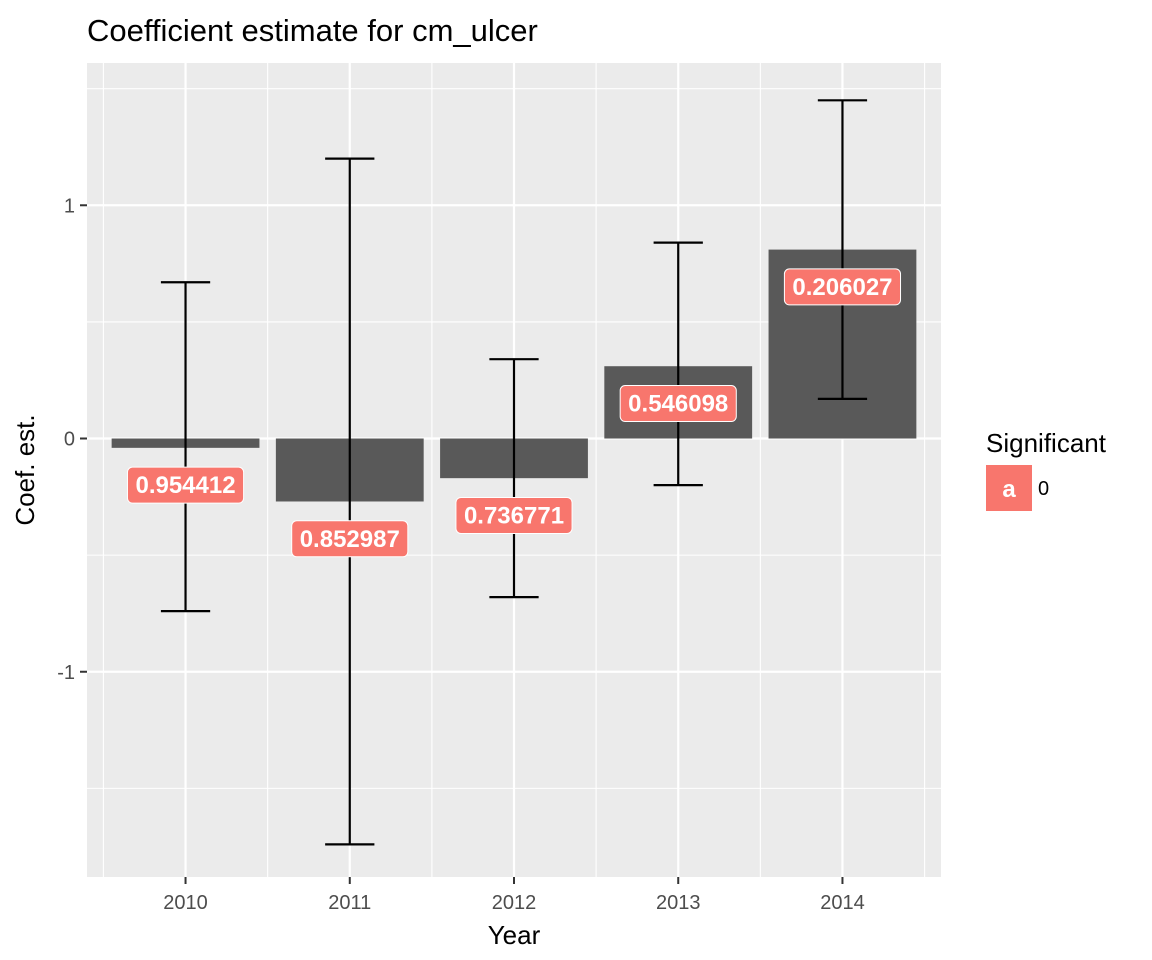 The height and width of the screenshot is (960, 1152). I want to click on legend-key-glyph: a, so click(1009, 489).